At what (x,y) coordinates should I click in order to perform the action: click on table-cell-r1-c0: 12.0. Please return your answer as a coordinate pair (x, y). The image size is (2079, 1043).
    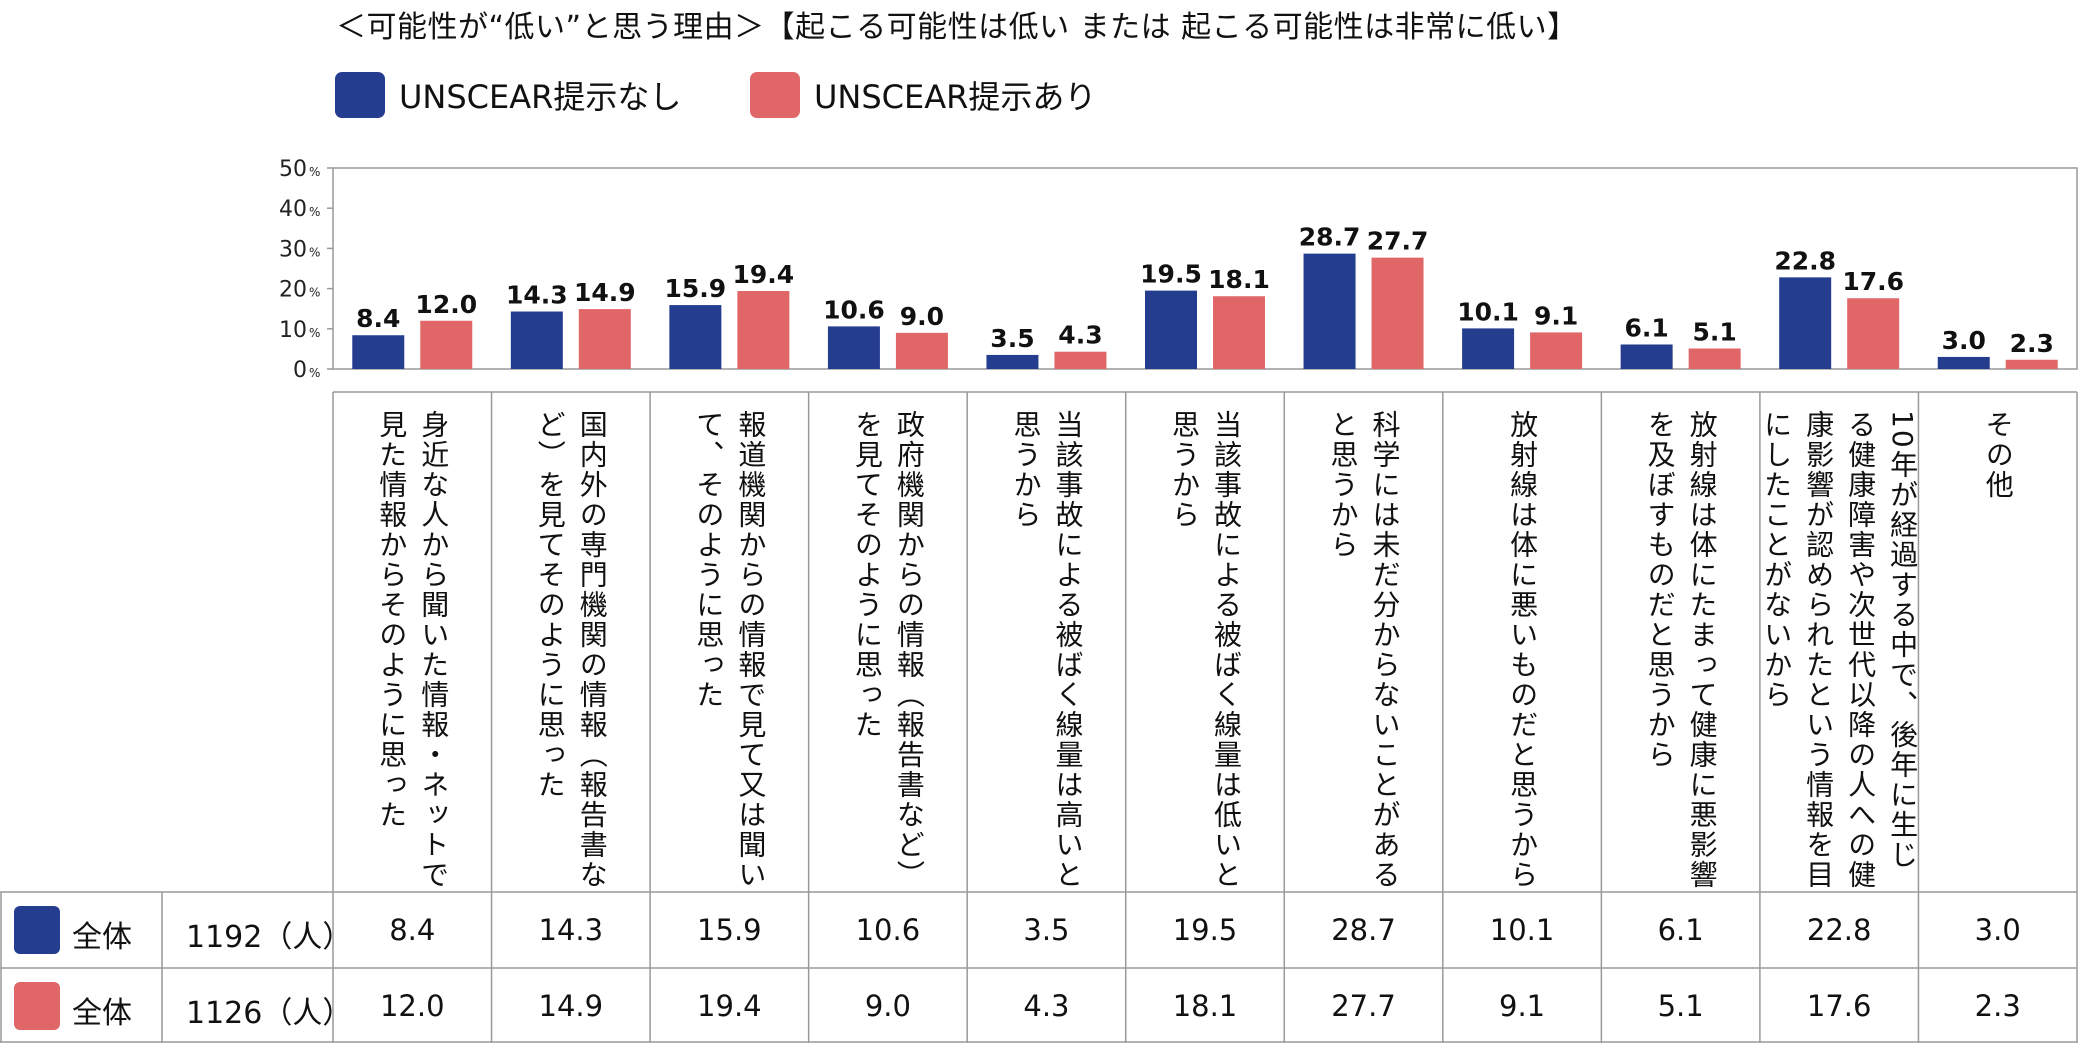
    Looking at the image, I should click on (412, 1005).